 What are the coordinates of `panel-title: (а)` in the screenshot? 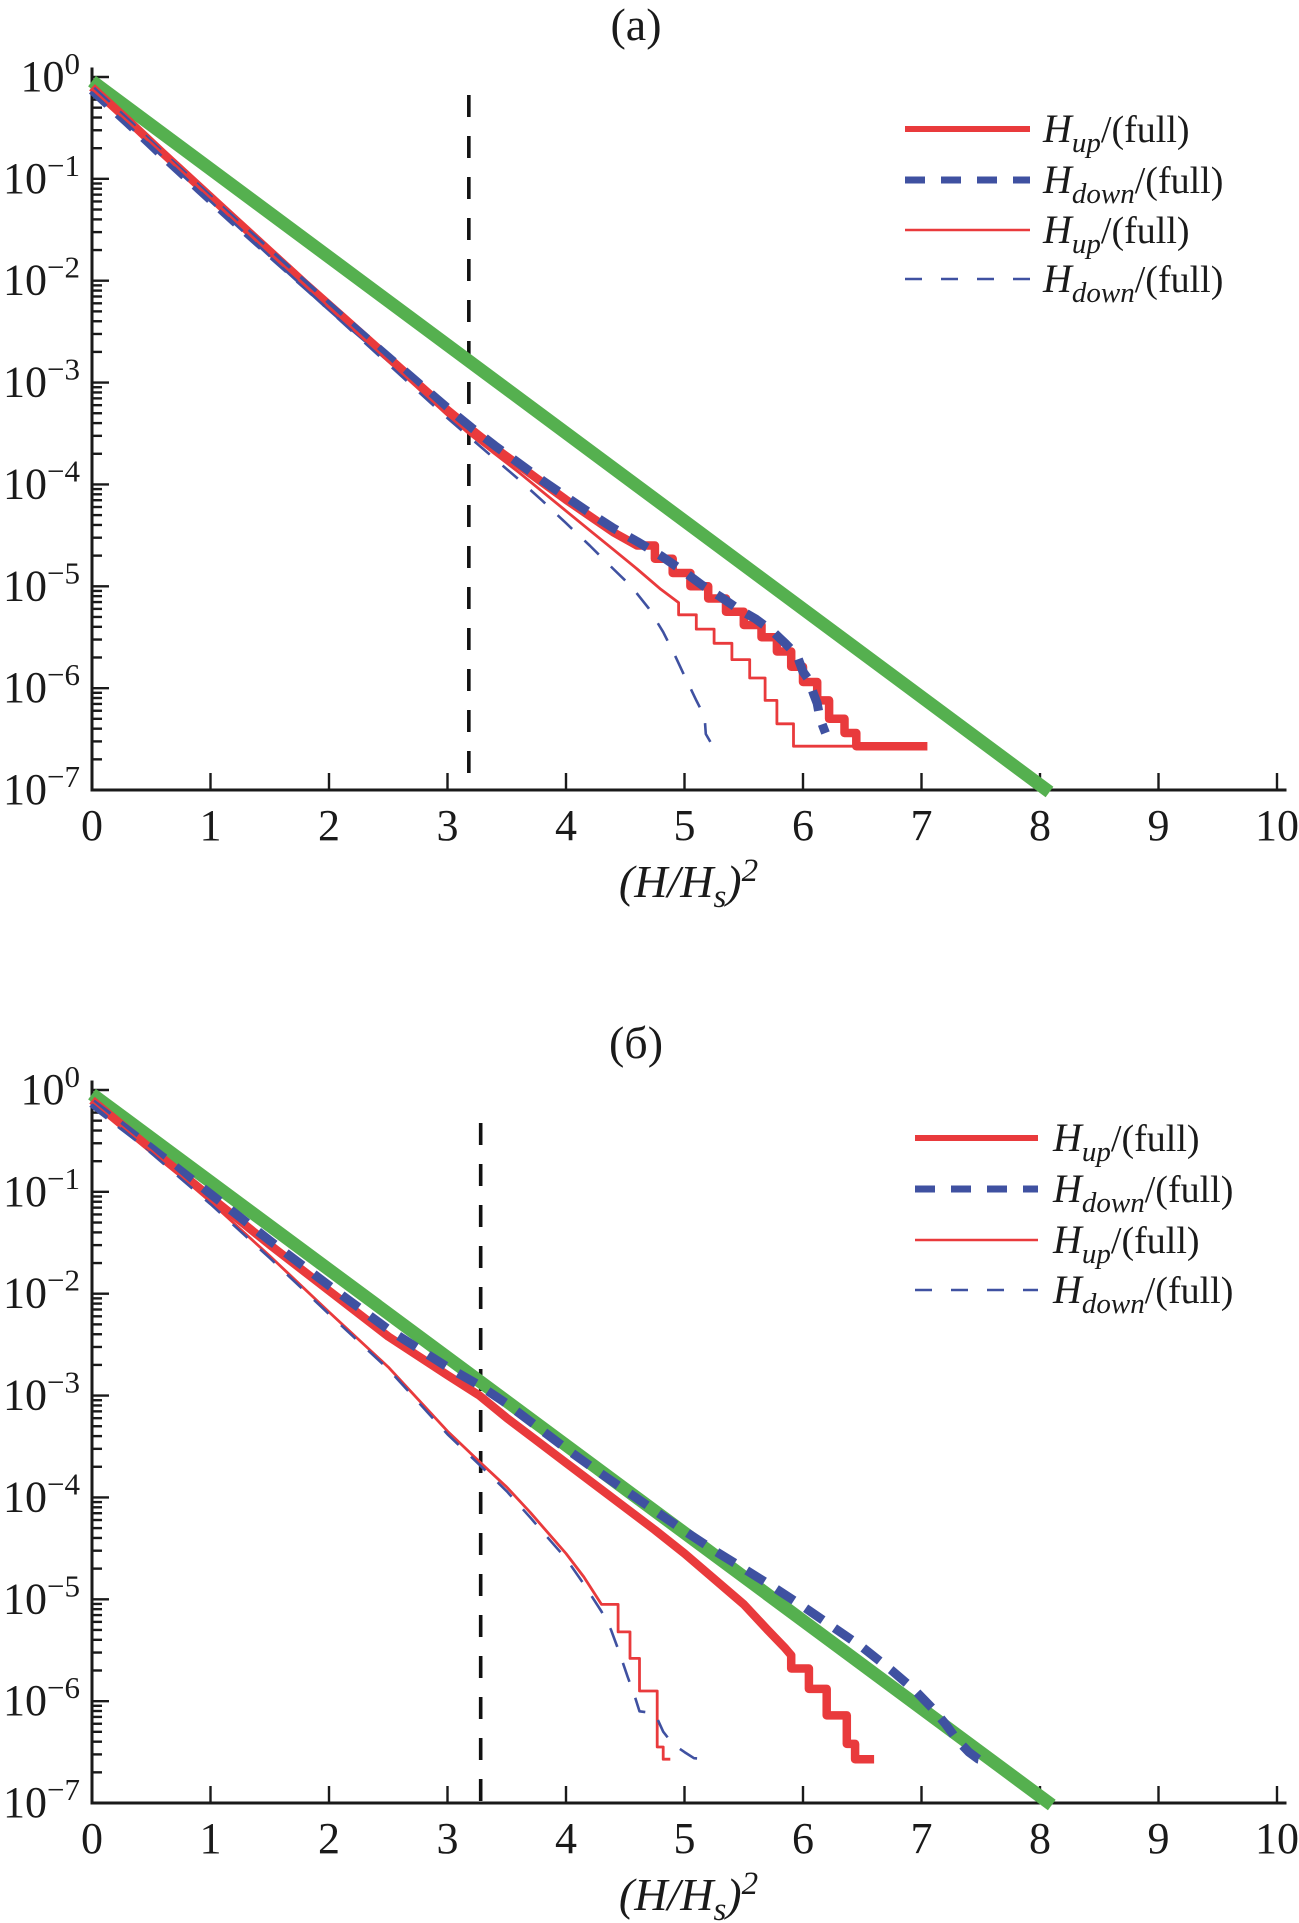 It's located at (635, 25).